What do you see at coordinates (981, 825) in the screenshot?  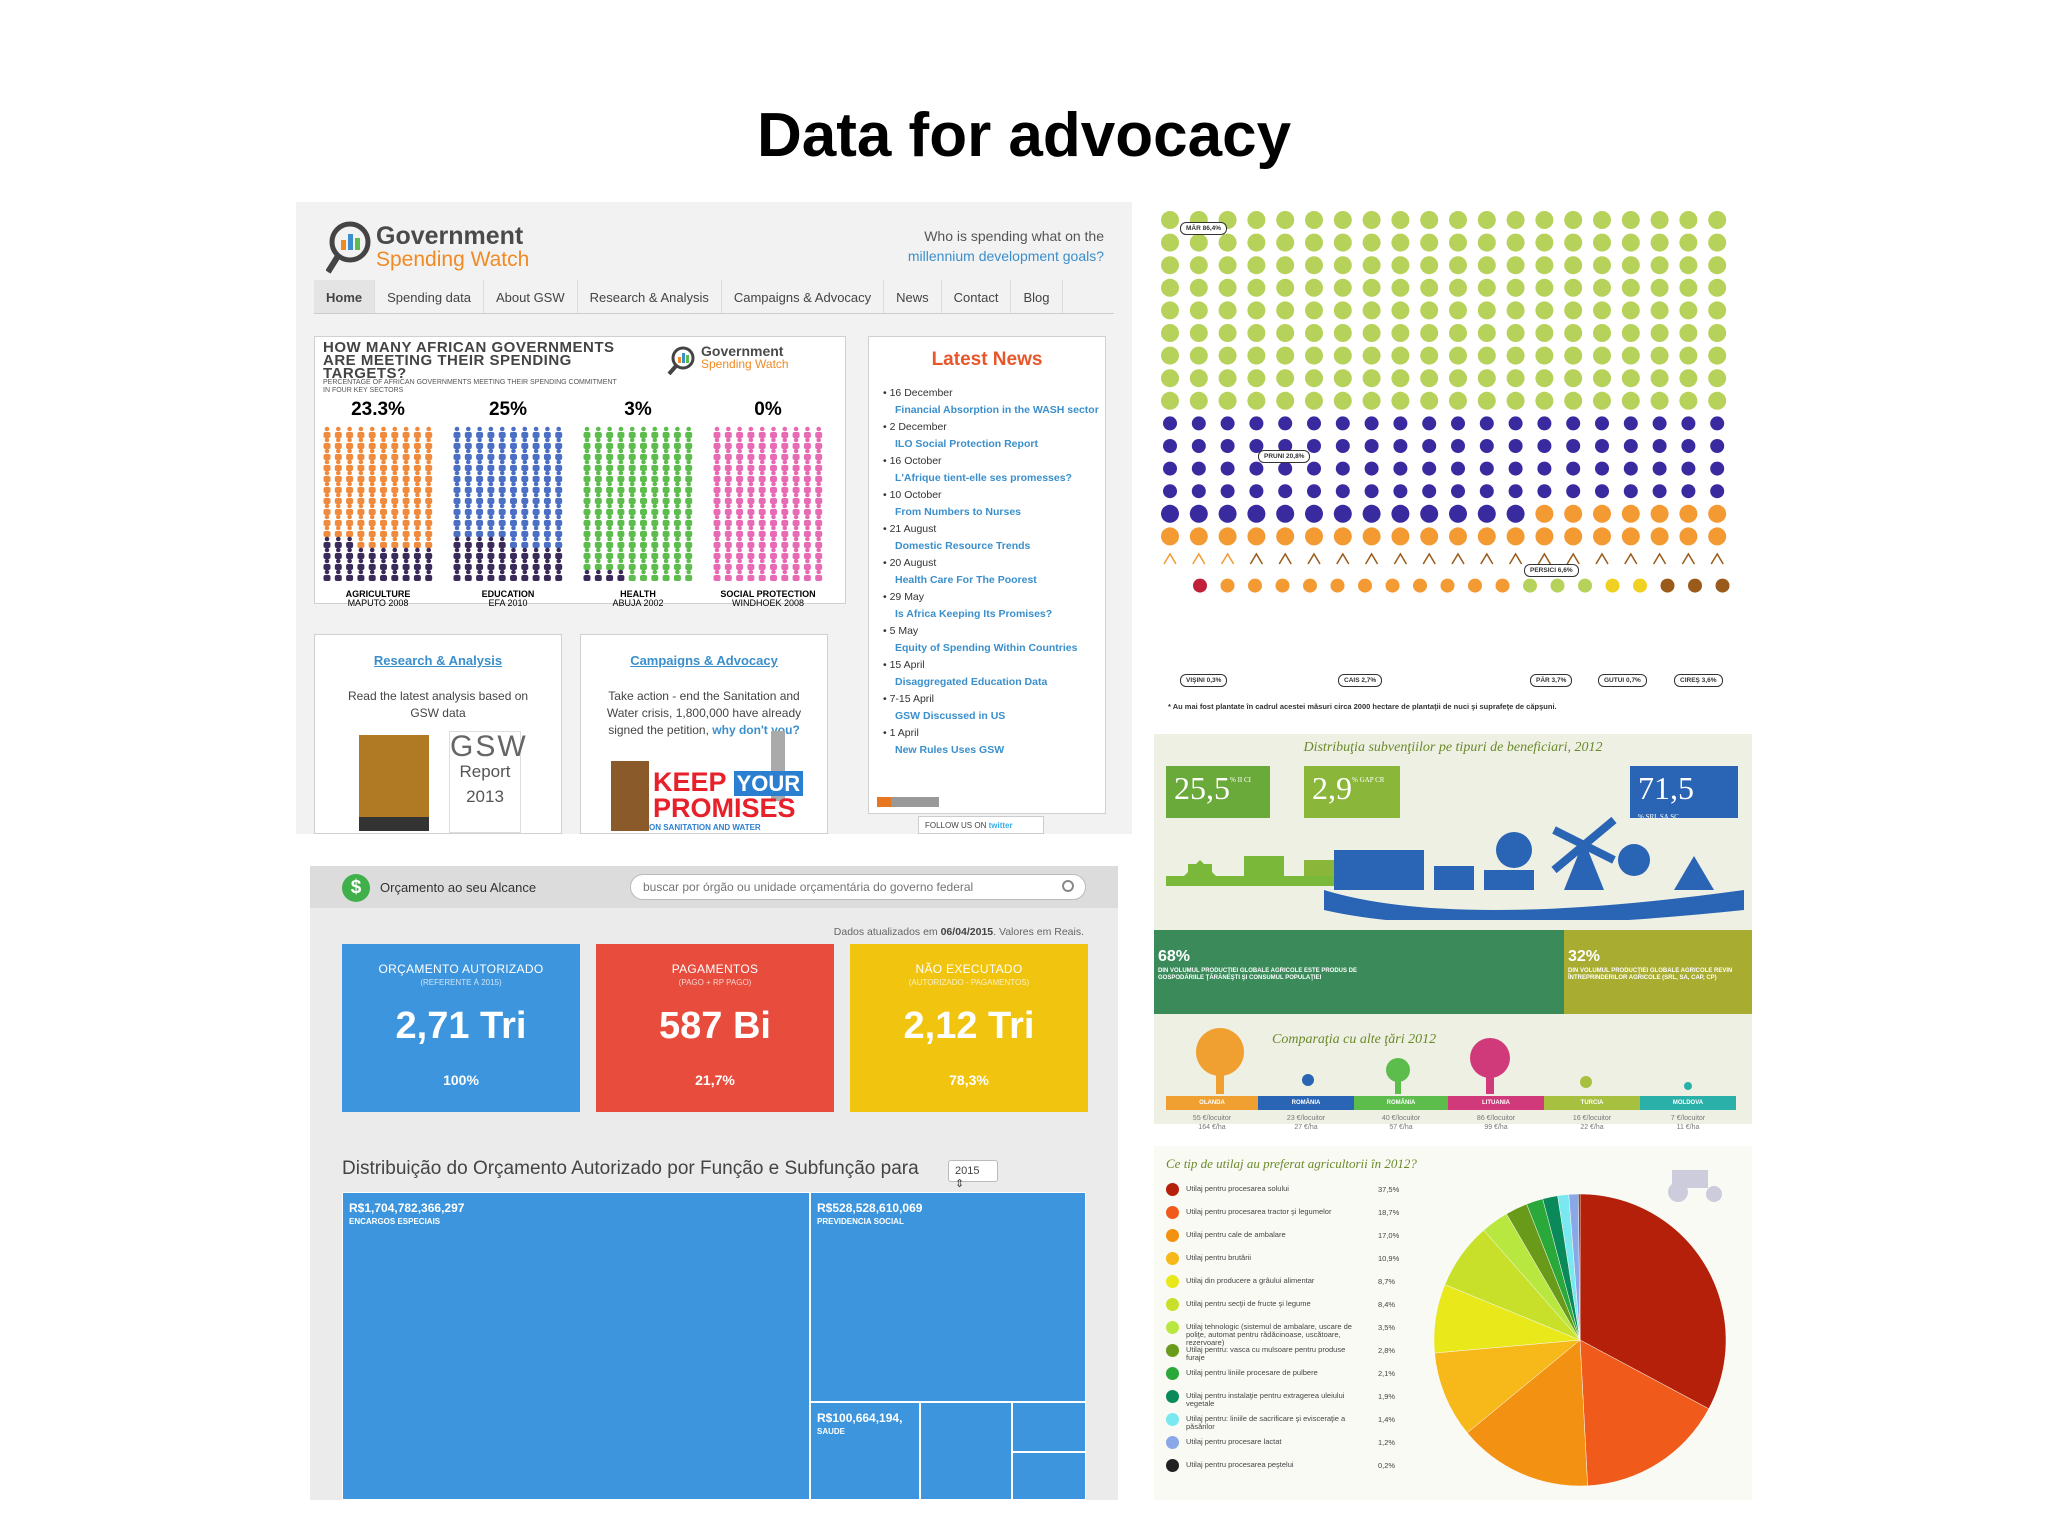 I see `follow-twitter: FOLLOW US ON twitter` at bounding box center [981, 825].